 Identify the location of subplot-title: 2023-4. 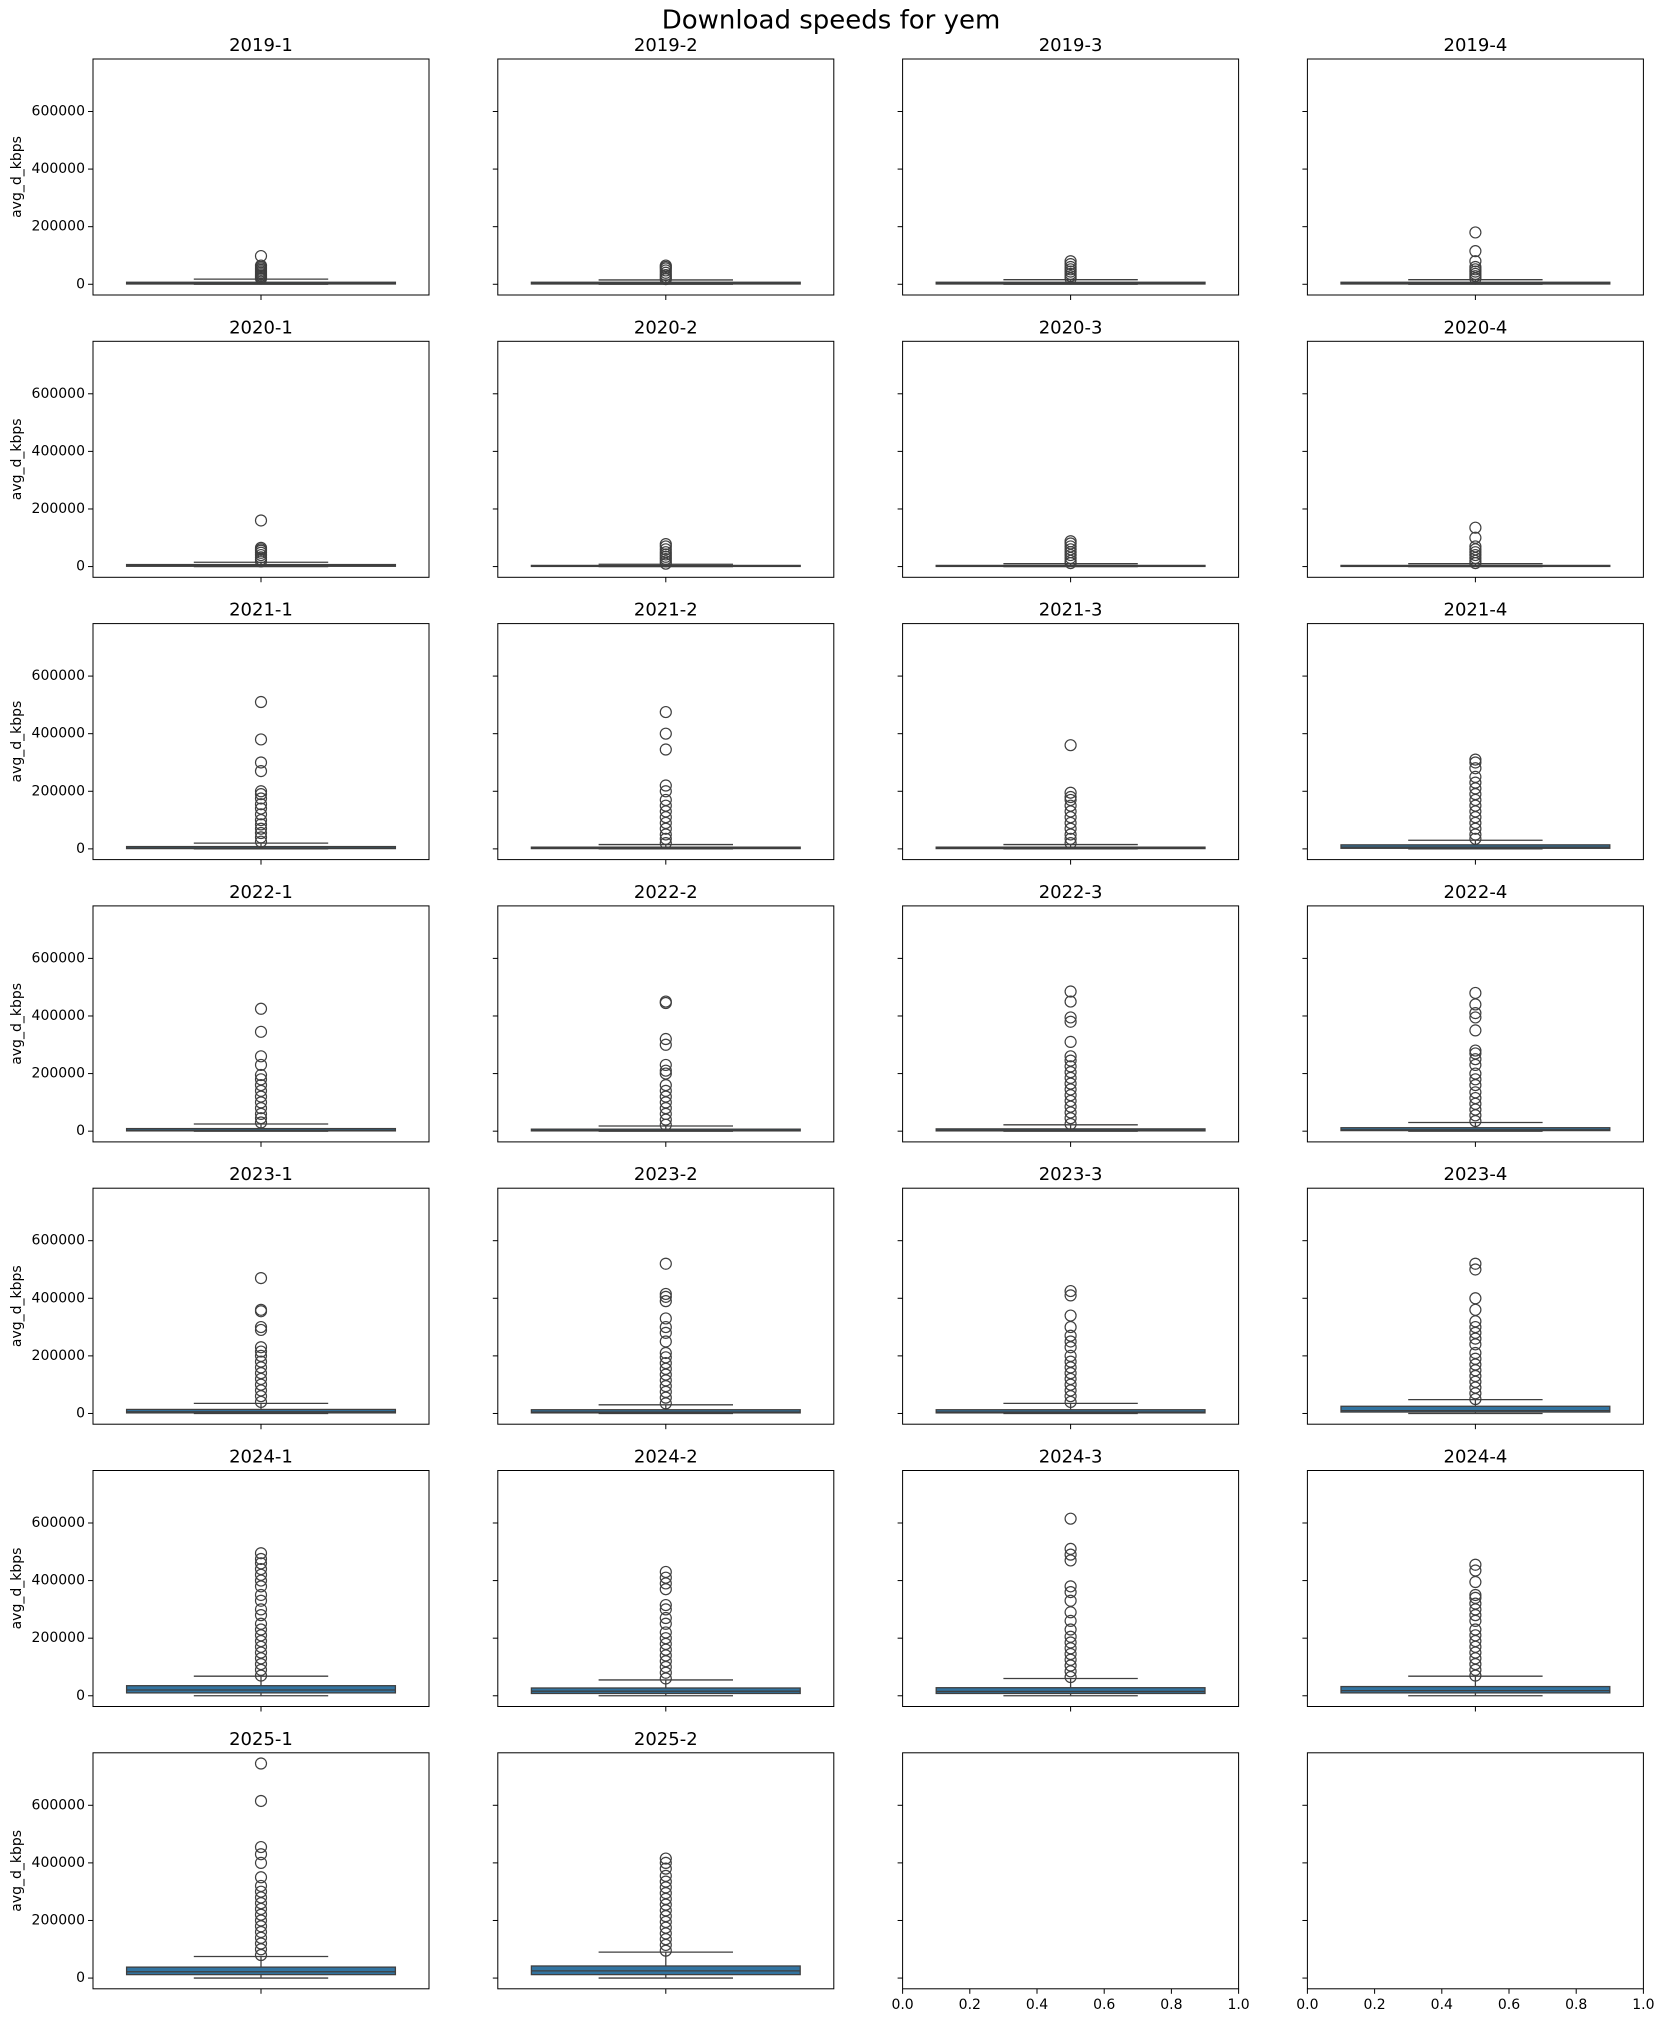
(1476, 1174).